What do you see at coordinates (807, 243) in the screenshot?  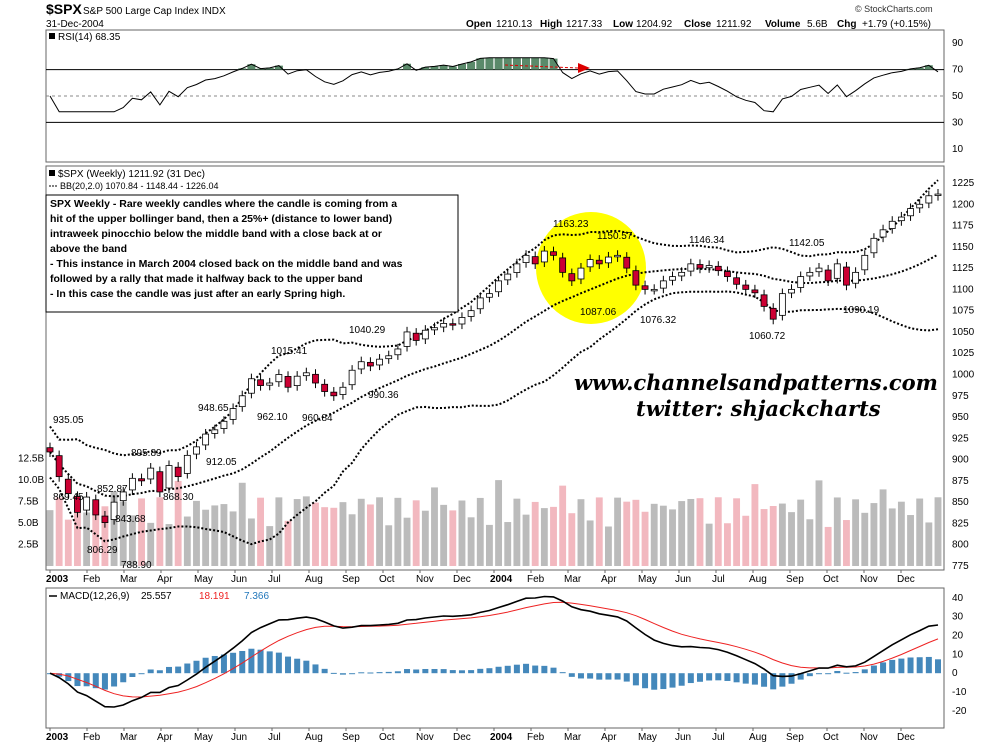 I see `price-label: 1142.05` at bounding box center [807, 243].